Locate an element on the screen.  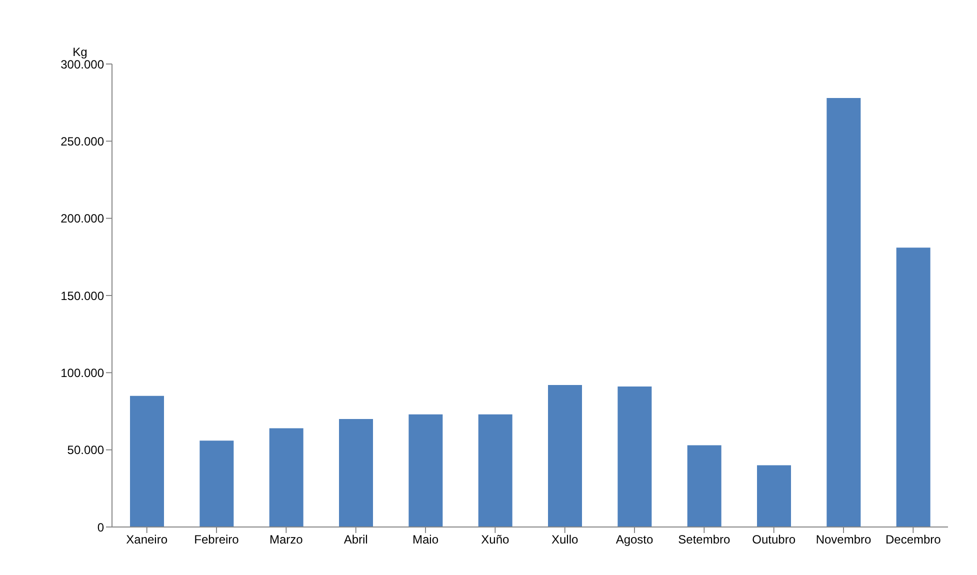
x-tick-label: Outubro is located at coordinates (774, 539).